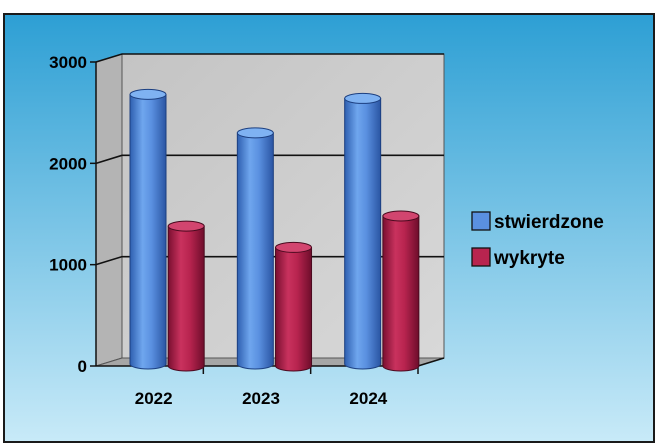  I want to click on legend: stwierdzone wykryte, so click(537, 240).